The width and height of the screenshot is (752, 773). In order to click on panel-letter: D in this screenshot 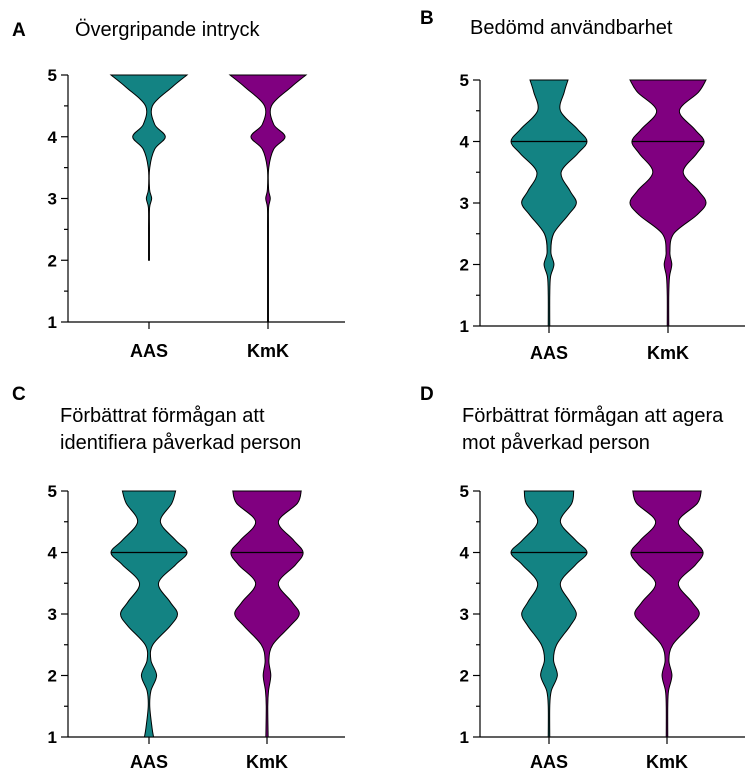, I will do `click(427, 394)`.